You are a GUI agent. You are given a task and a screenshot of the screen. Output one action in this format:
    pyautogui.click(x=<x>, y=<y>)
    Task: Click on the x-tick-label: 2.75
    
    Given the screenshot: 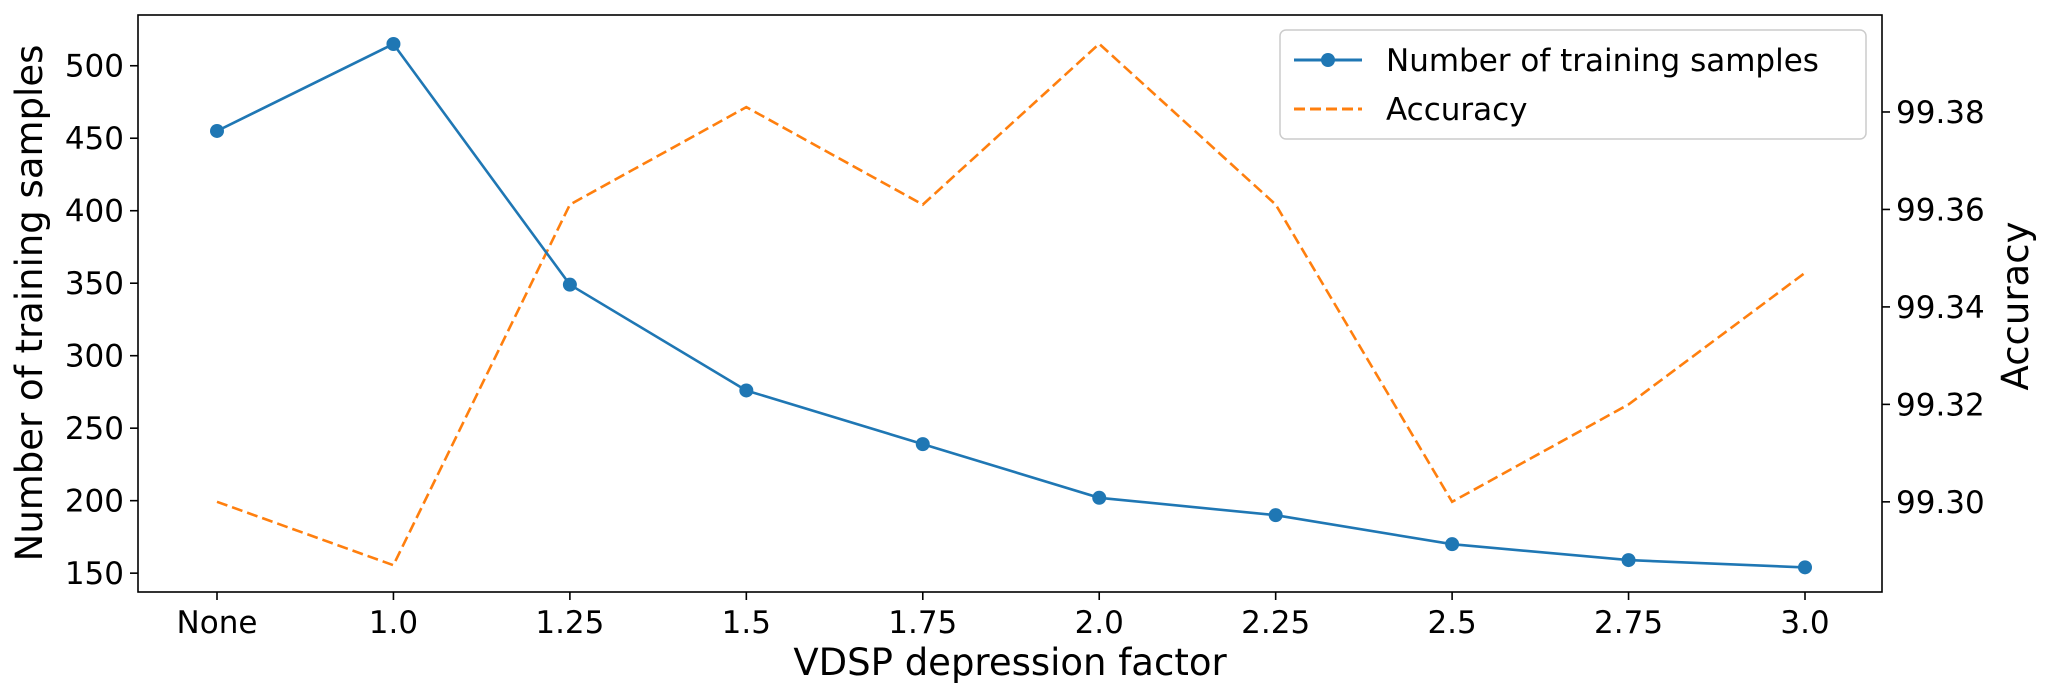 What is the action you would take?
    pyautogui.click(x=1628, y=623)
    